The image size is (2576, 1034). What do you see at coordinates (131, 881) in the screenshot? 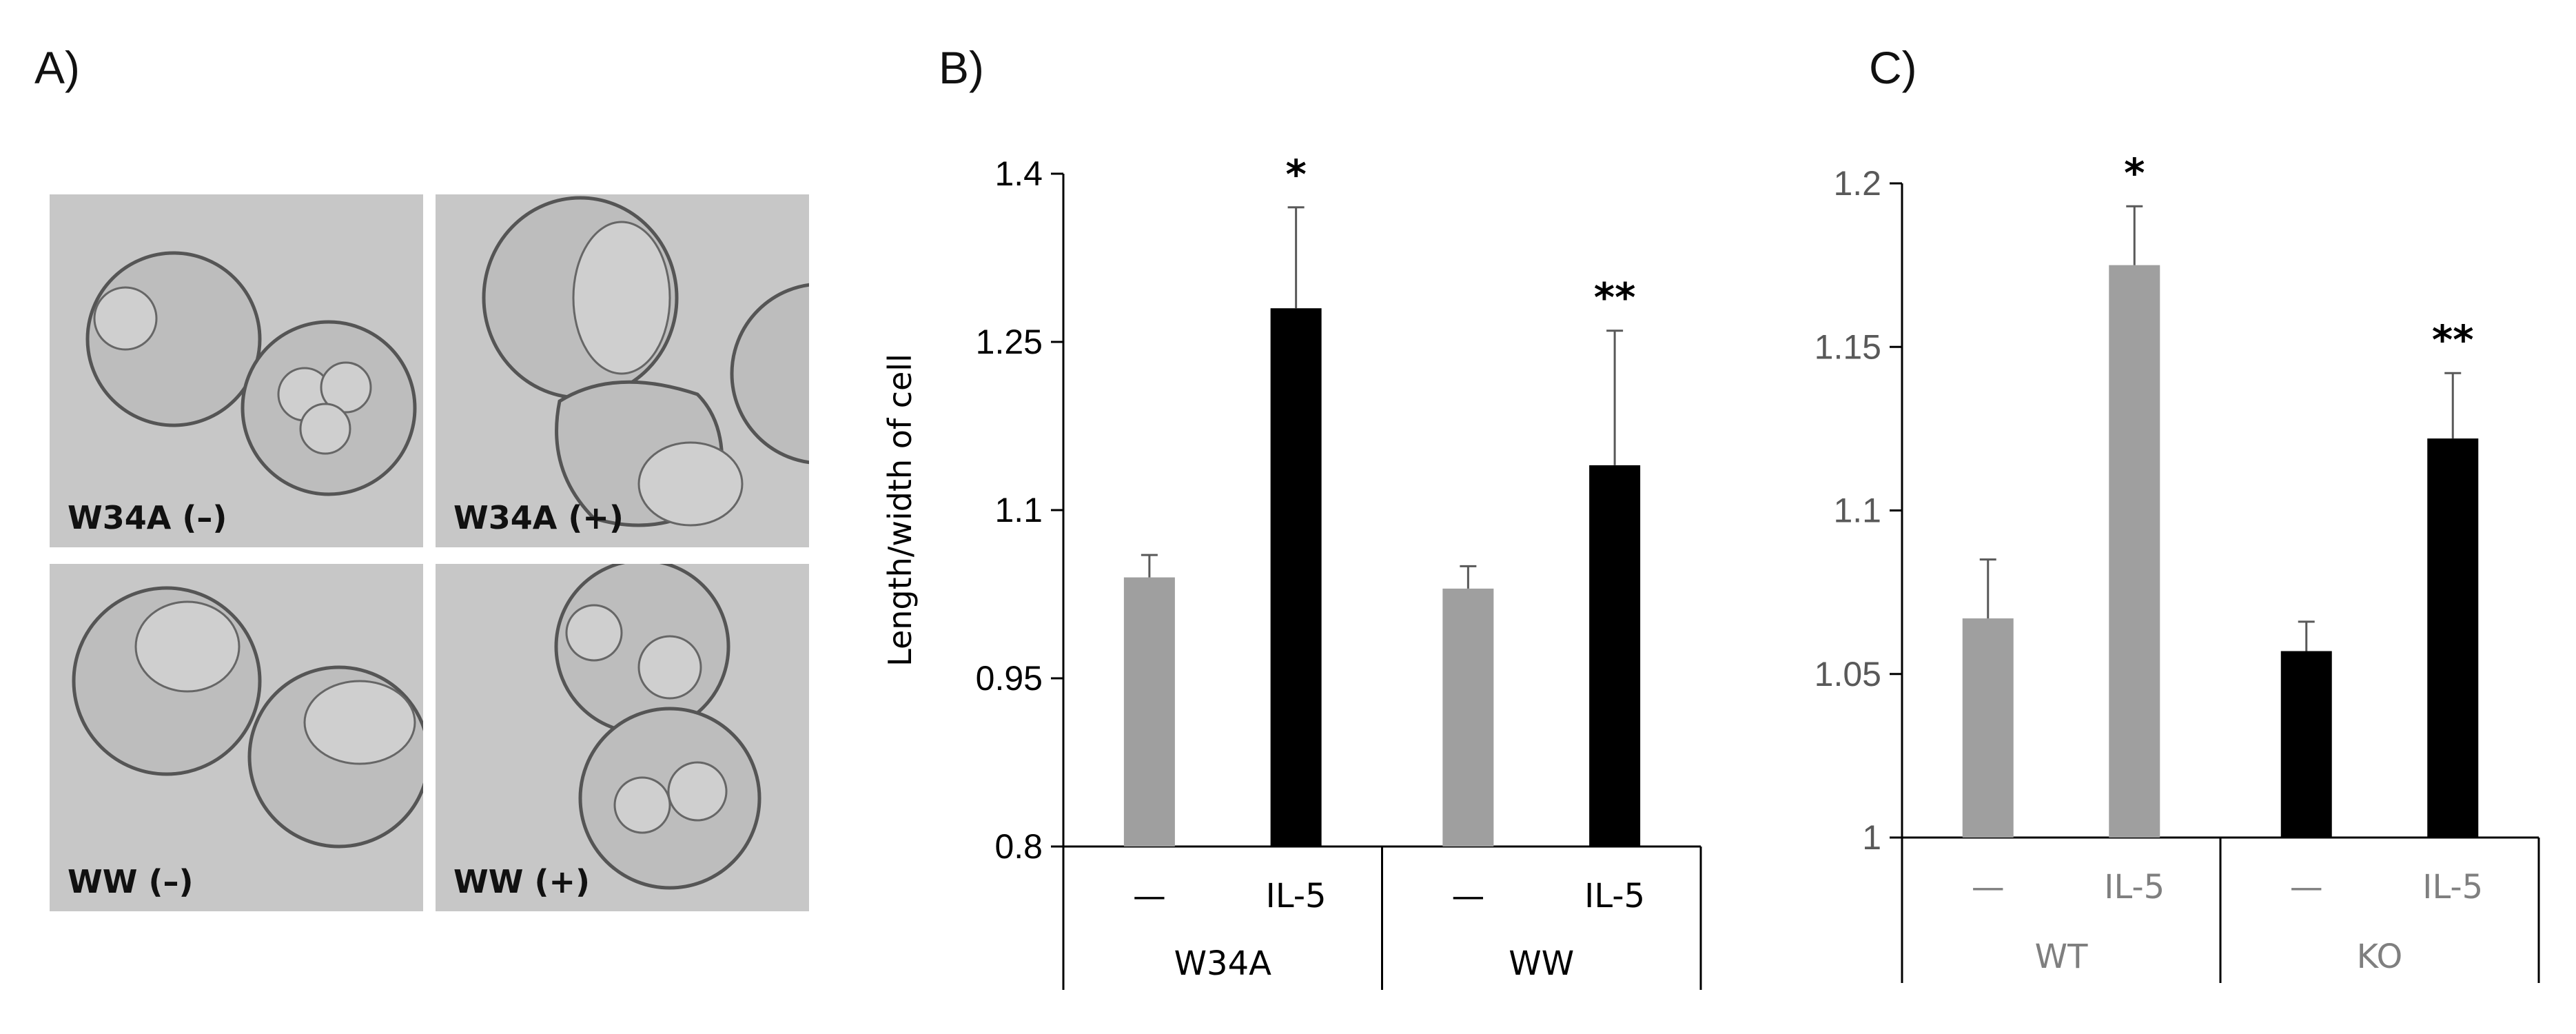
I see `micrograph-label: WW (–)` at bounding box center [131, 881].